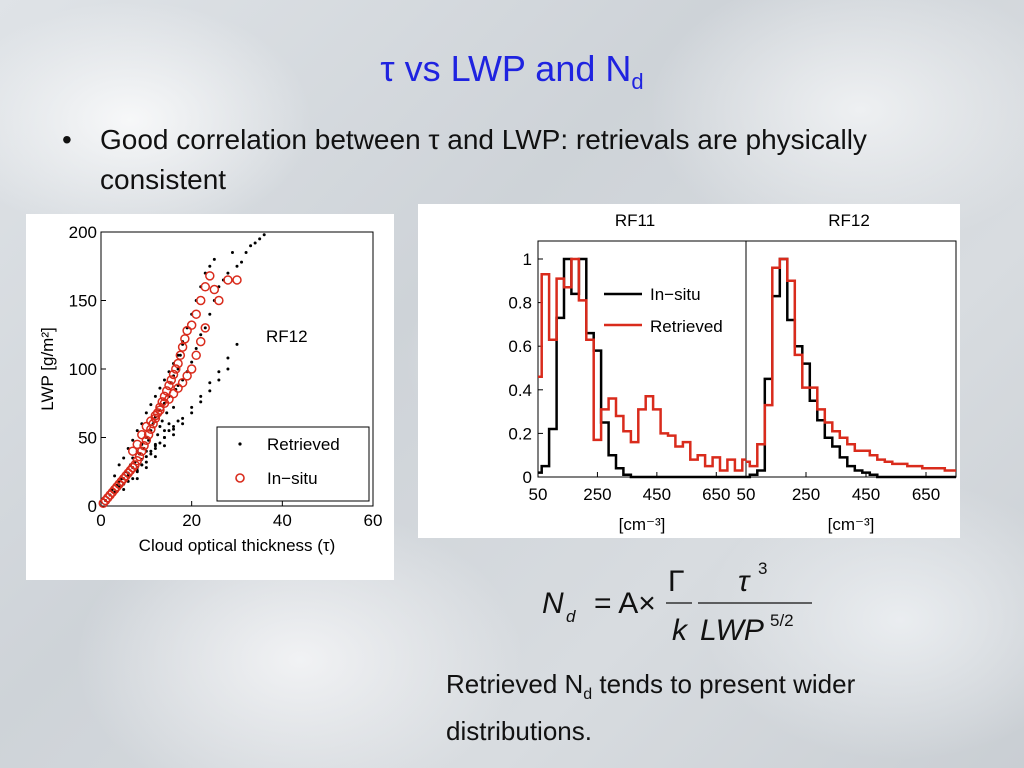 The height and width of the screenshot is (768, 1024). What do you see at coordinates (83, 301) in the screenshot?
I see `scatter-ytick-label: 150` at bounding box center [83, 301].